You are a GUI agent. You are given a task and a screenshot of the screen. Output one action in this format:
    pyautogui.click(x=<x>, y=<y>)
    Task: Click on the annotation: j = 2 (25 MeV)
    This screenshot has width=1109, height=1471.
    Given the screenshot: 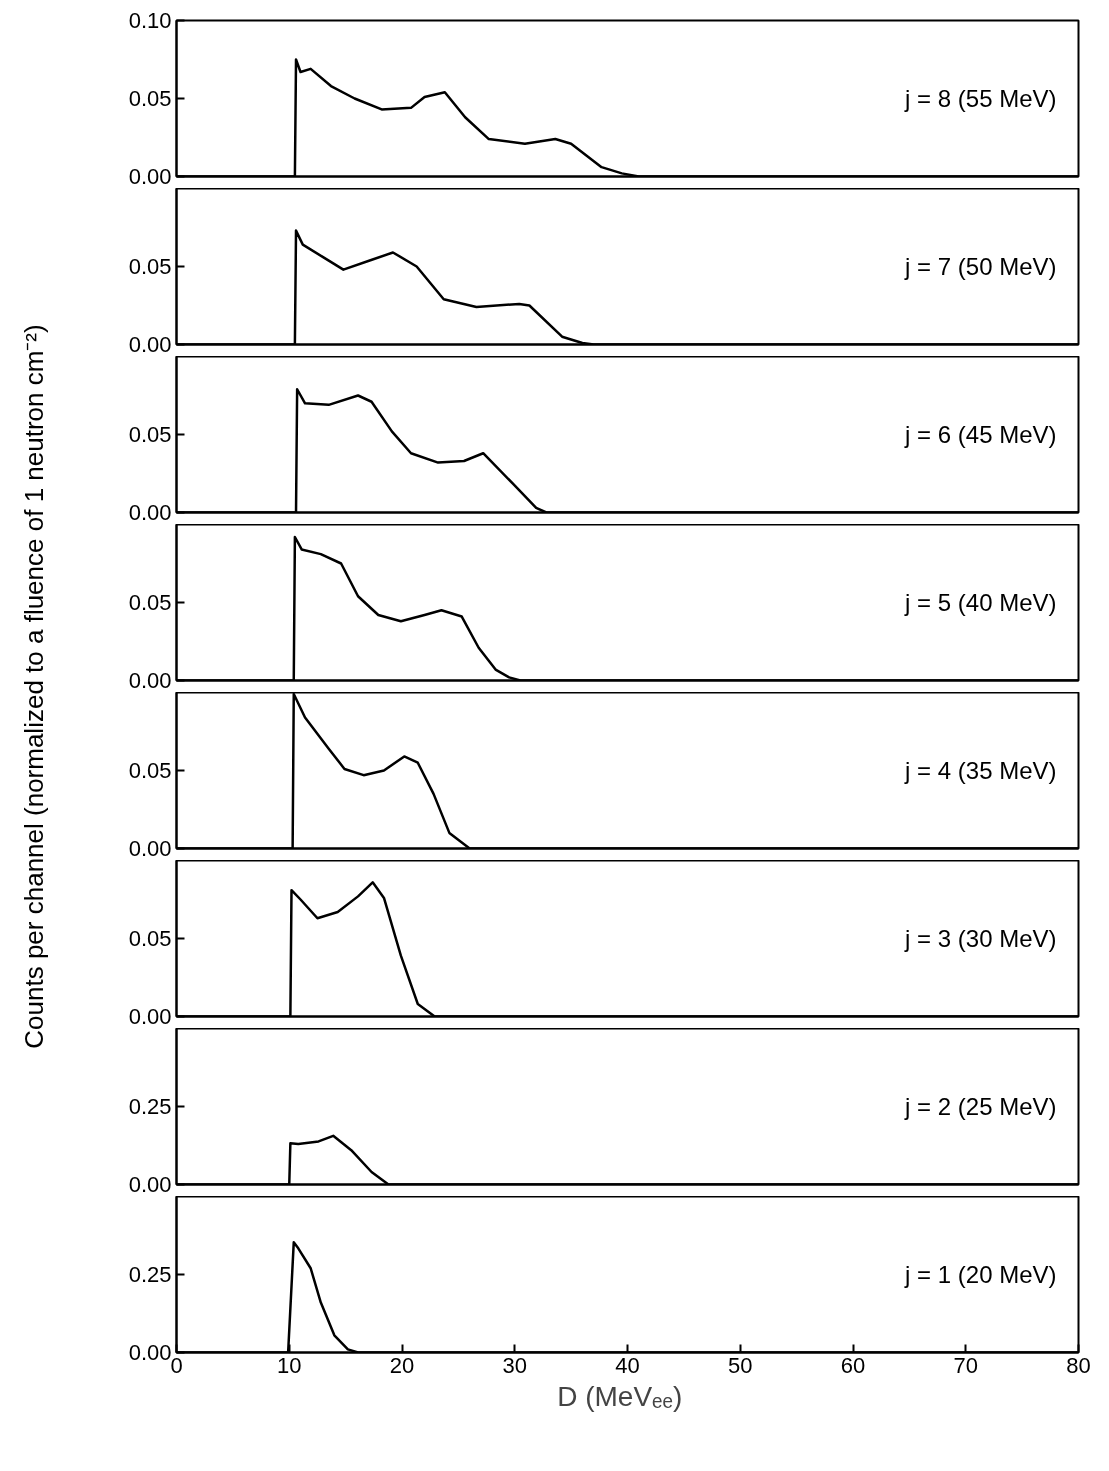 What is the action you would take?
    pyautogui.click(x=980, y=1106)
    